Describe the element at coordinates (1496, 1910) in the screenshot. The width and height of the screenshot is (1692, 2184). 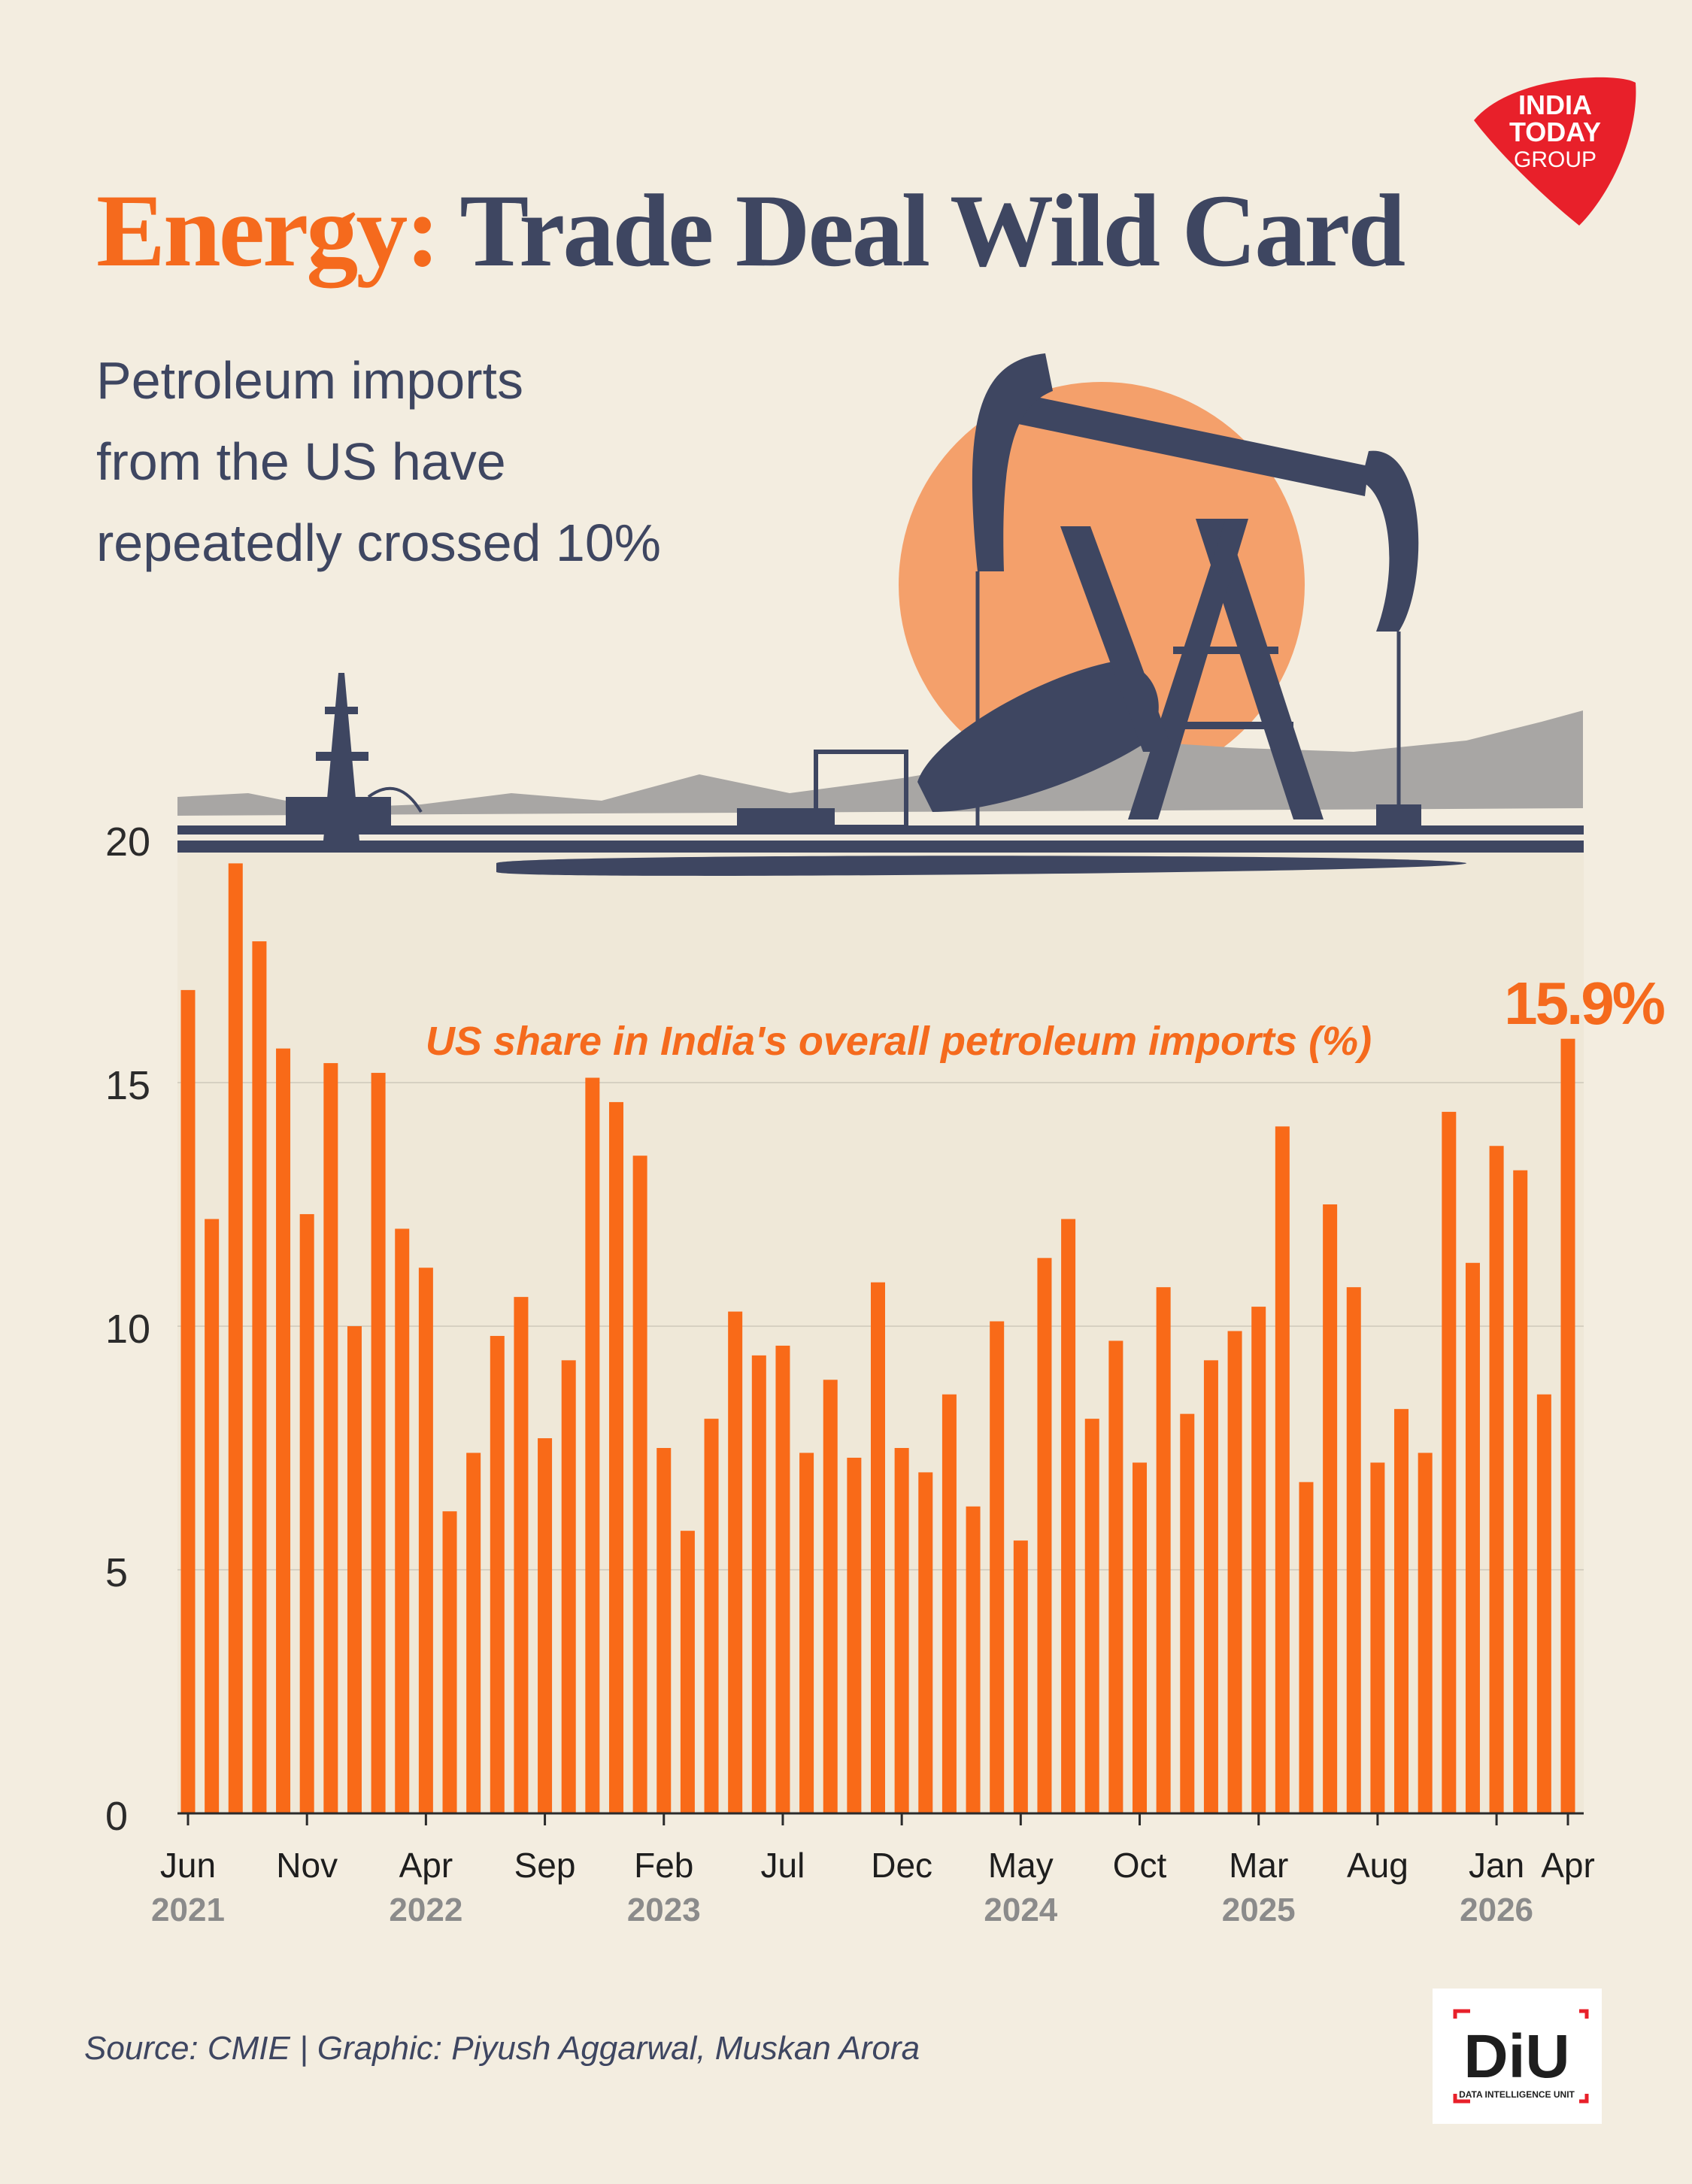
I see `x-tick-year: 2026` at that location.